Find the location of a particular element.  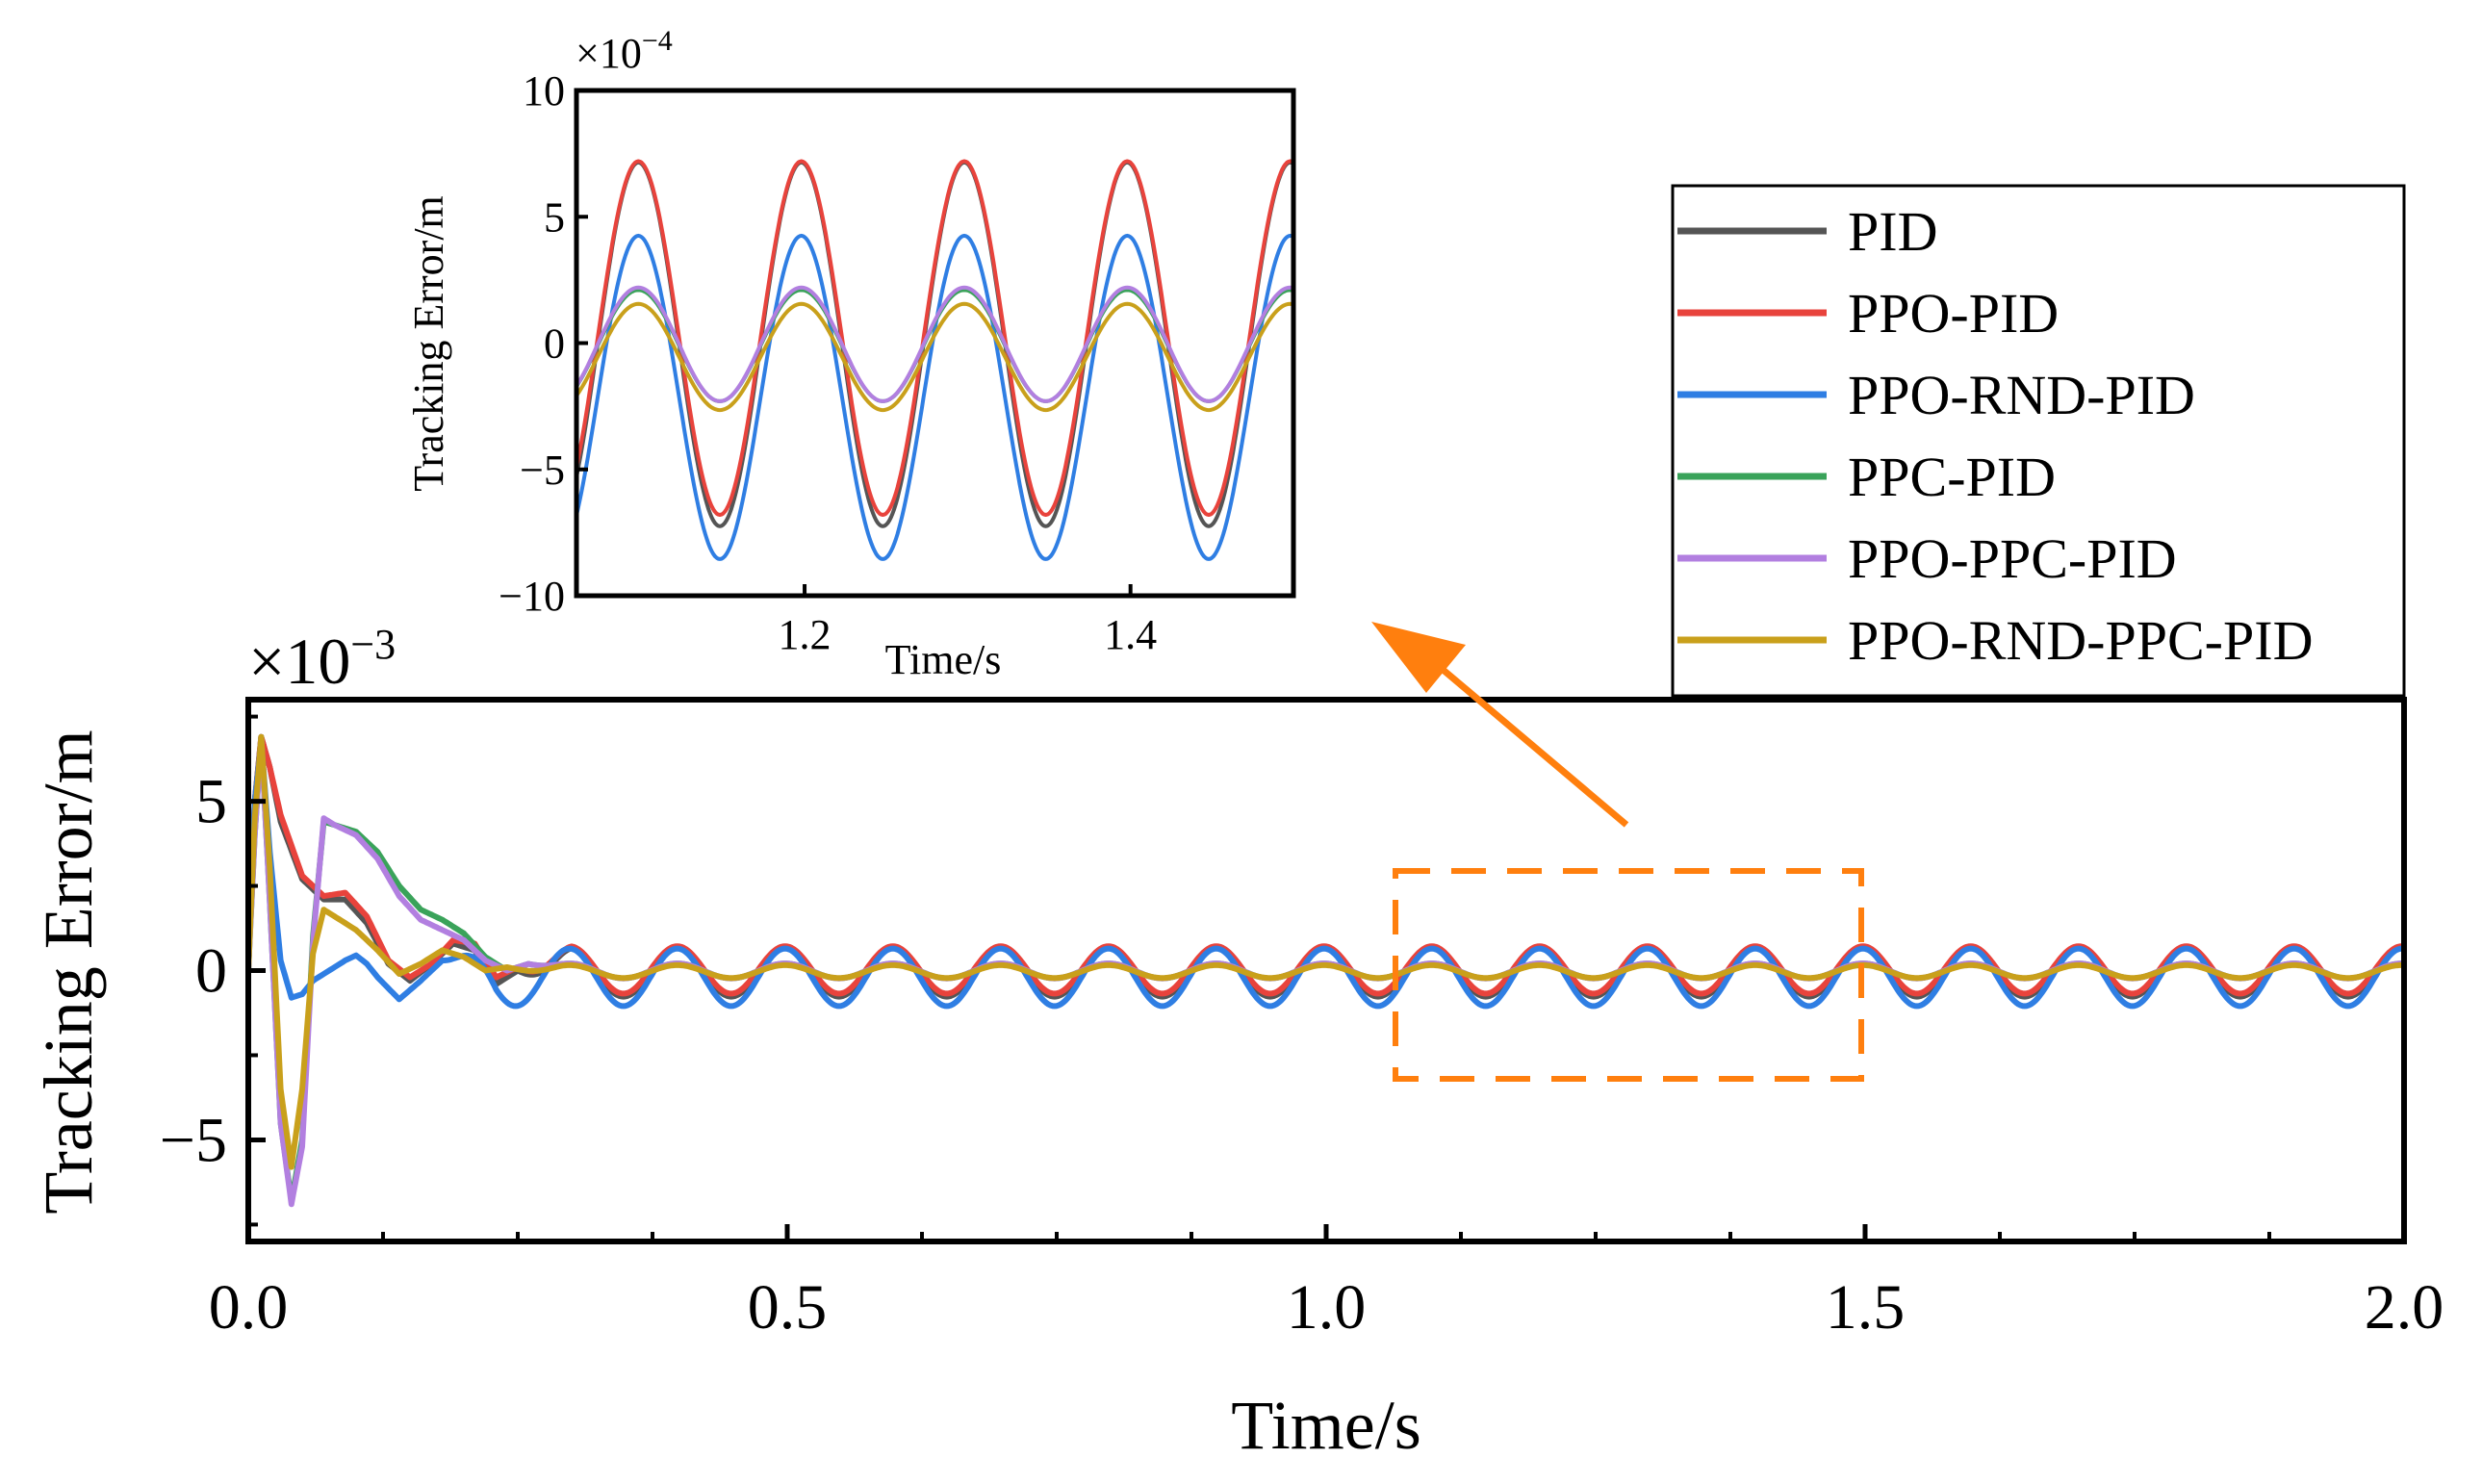

main-y-multiplier: ×10⁻³ is located at coordinates (322, 659).